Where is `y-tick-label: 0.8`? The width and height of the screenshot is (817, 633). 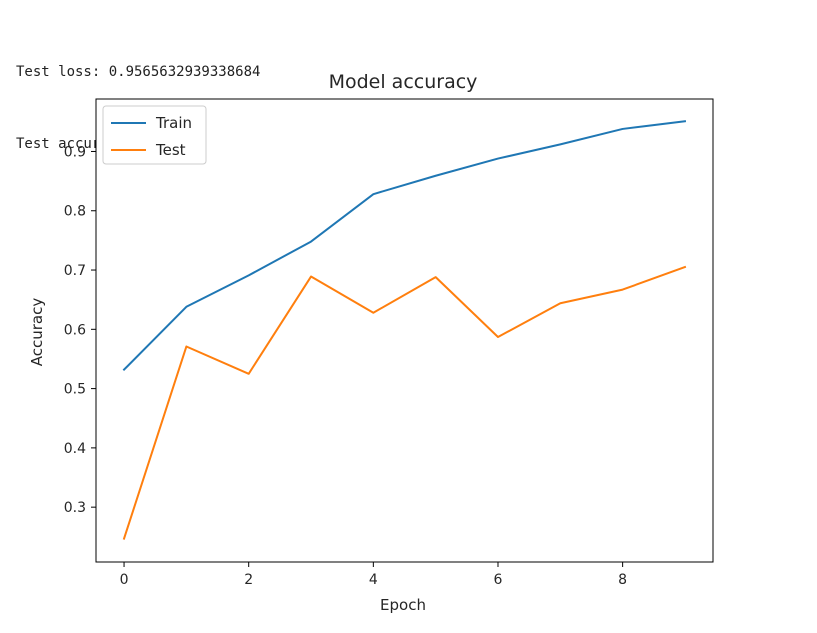
y-tick-label: 0.8 is located at coordinates (75, 212).